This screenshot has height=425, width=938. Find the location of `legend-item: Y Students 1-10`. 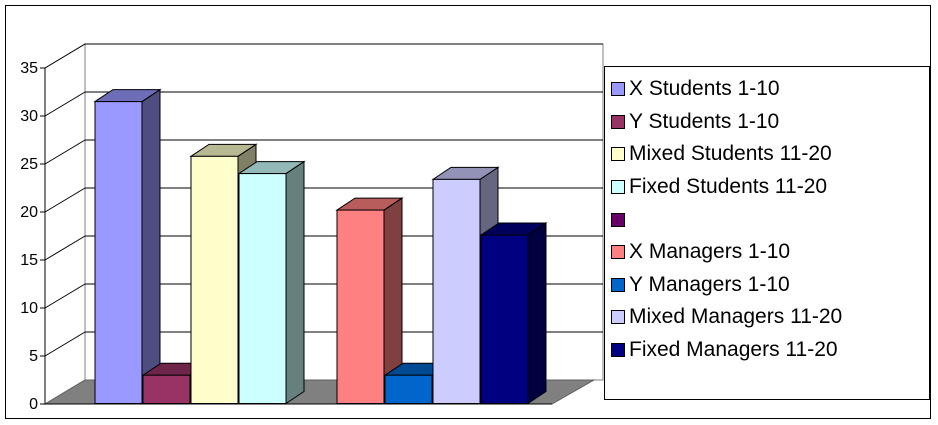

legend-item: Y Students 1-10 is located at coordinates (770, 122).